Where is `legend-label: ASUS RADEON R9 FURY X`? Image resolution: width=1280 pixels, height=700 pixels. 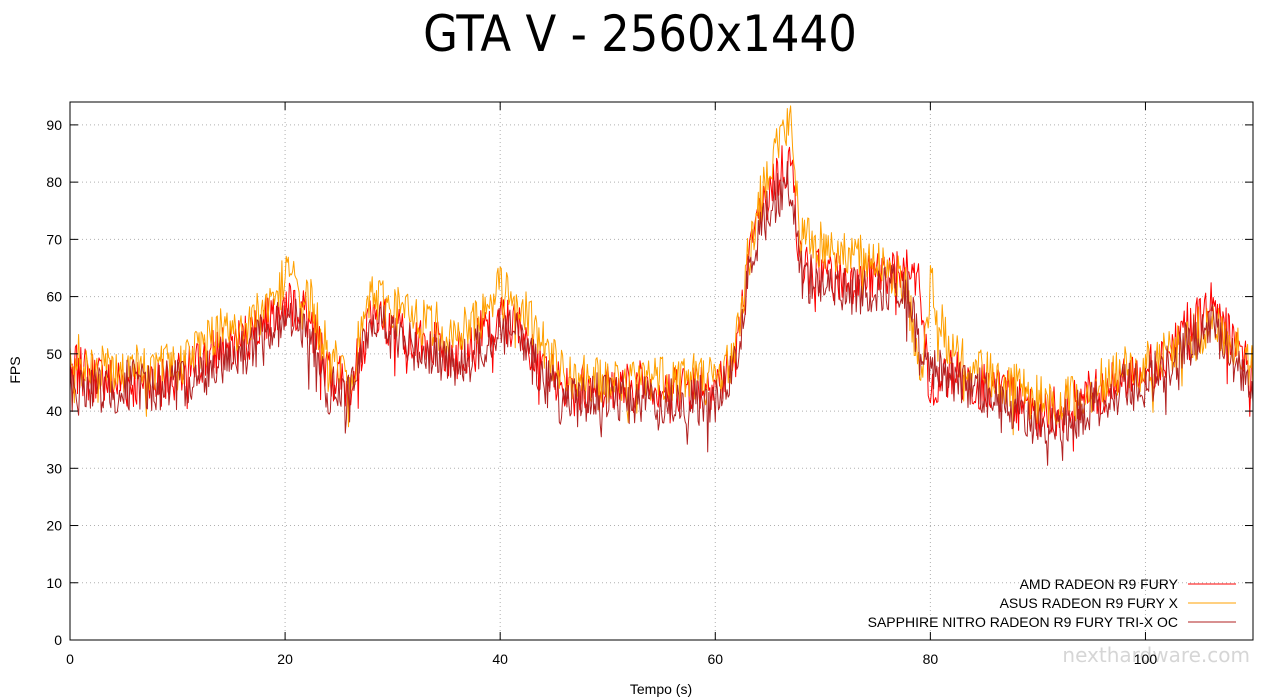
legend-label: ASUS RADEON R9 FURY X is located at coordinates (1089, 603).